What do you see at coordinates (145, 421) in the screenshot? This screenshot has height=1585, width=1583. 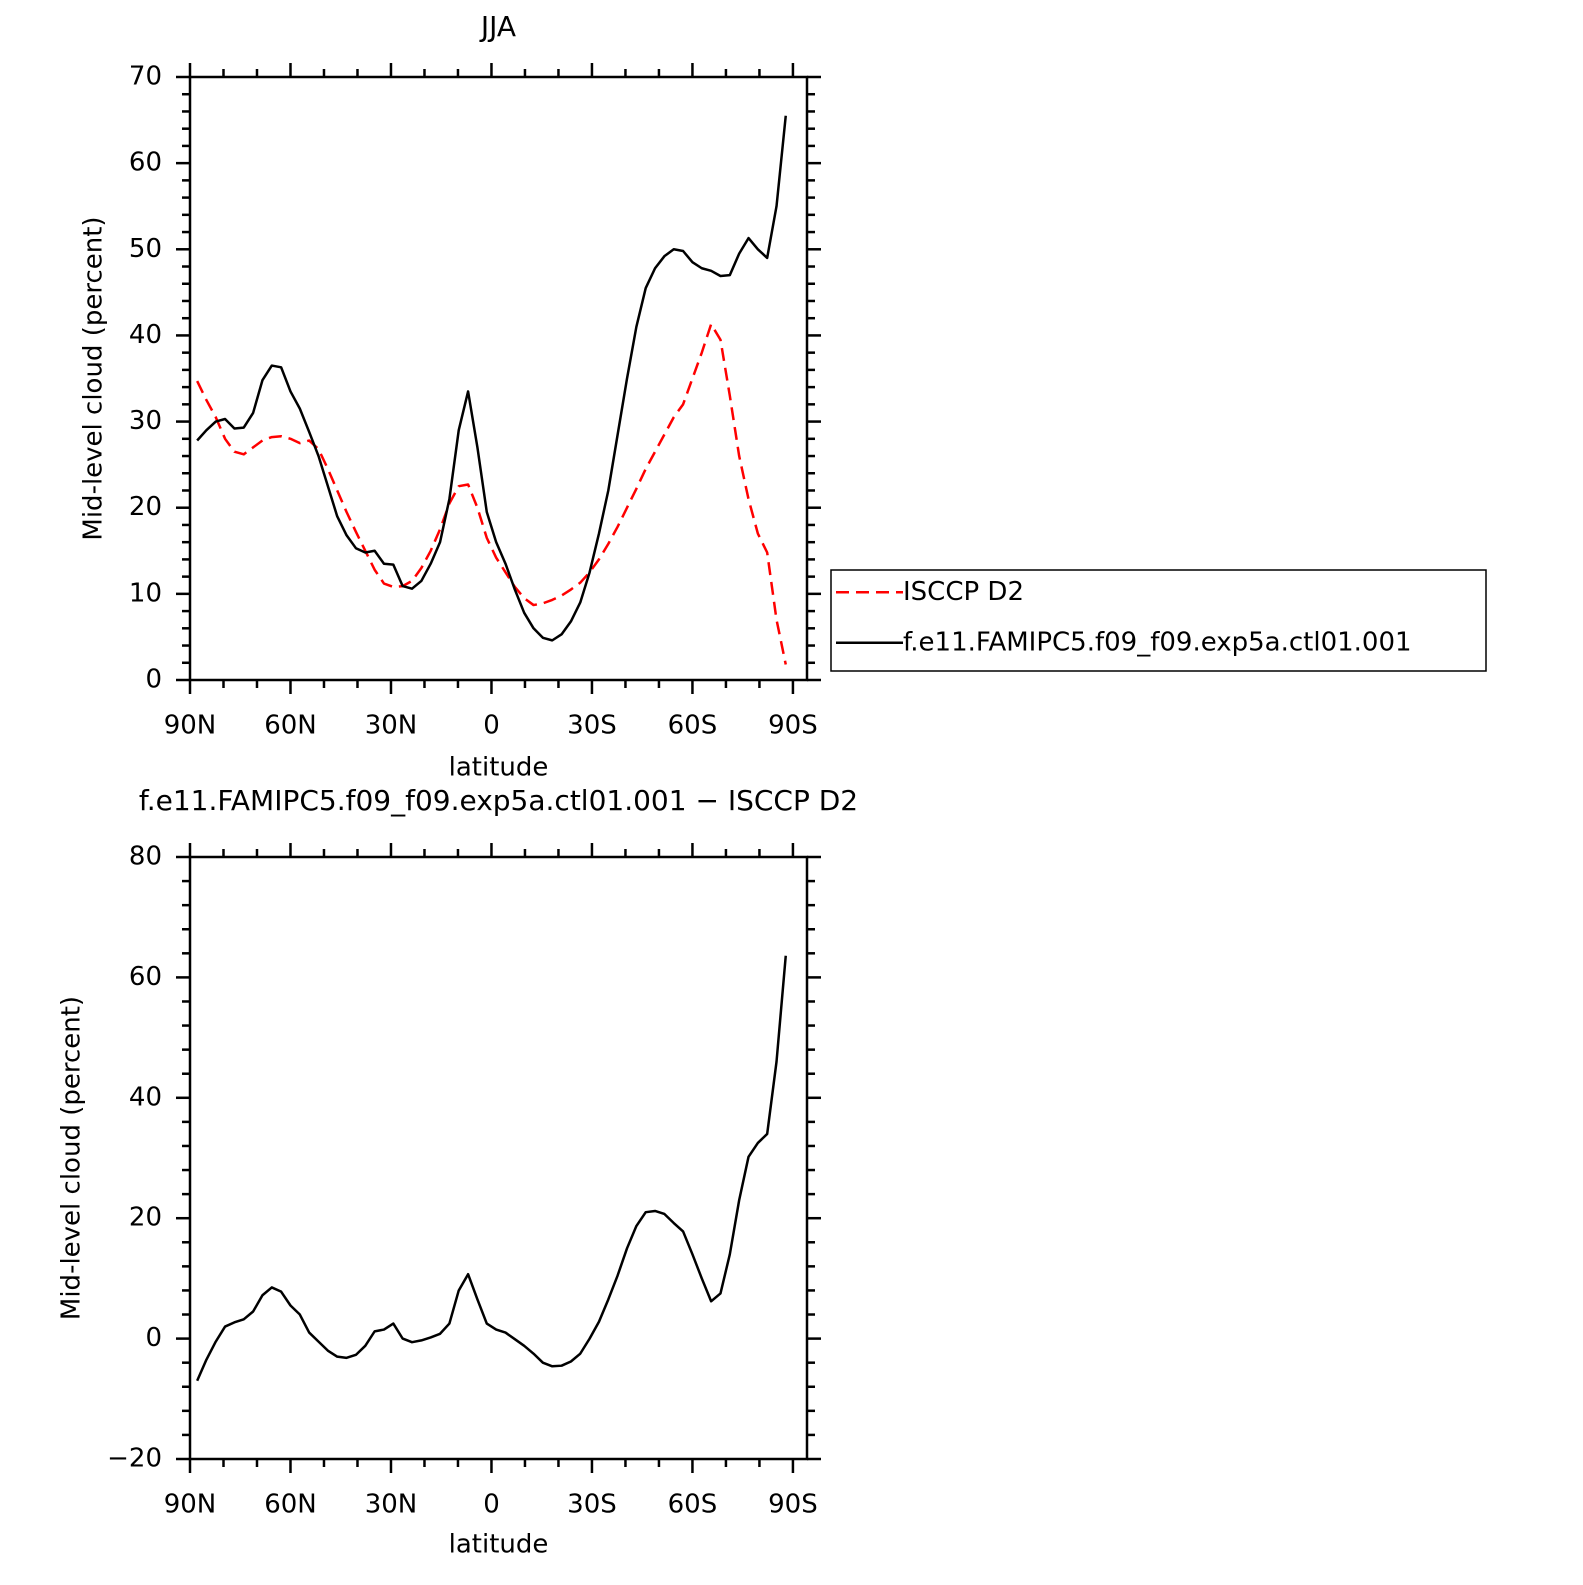 I see `y-tick-label: 30` at bounding box center [145, 421].